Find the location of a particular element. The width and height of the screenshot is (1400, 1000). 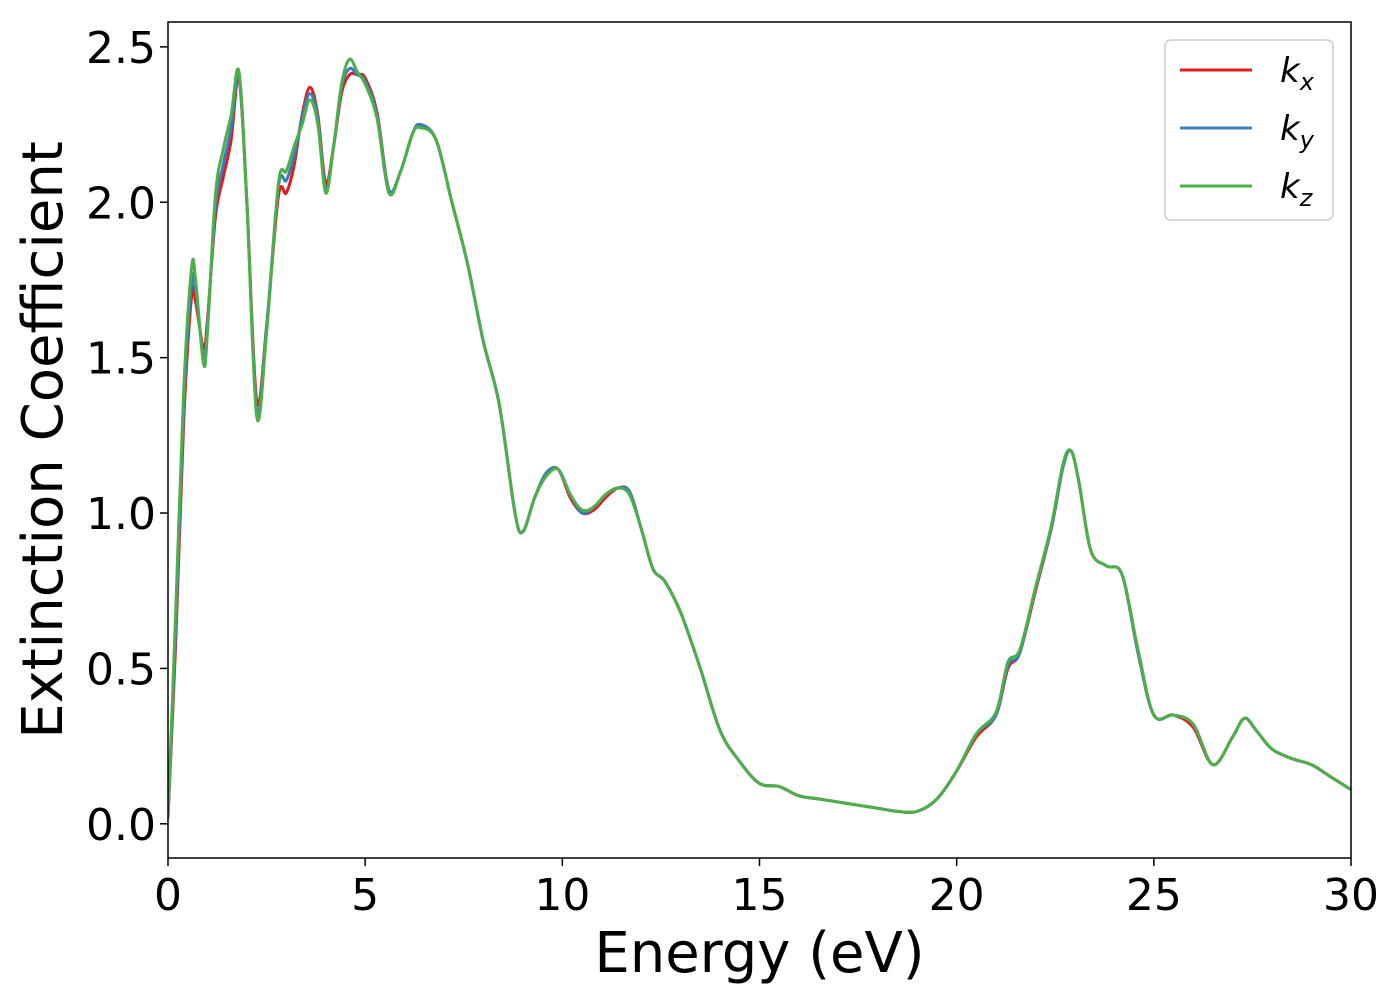

x-axis-ticks: 0 5 10 15 20 25 30 is located at coordinates (766, 889).